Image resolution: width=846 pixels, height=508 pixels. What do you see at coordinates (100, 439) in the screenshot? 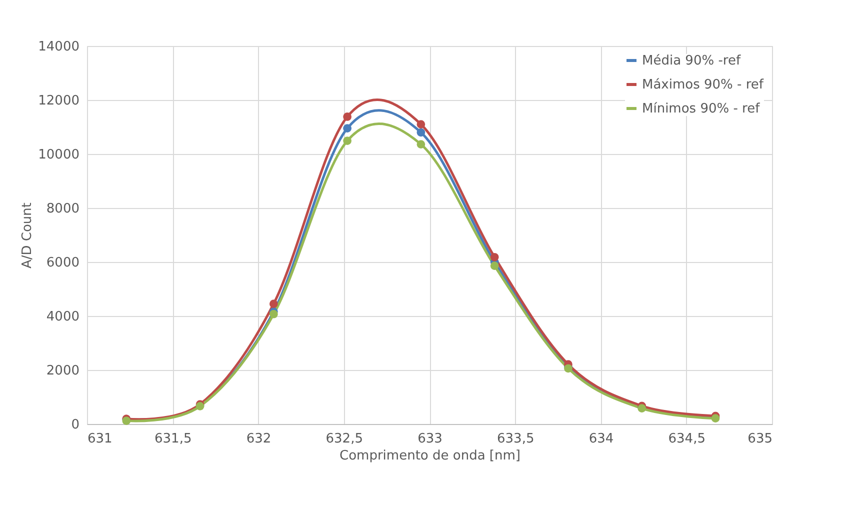
I see `x-tick-label: 631` at bounding box center [100, 439].